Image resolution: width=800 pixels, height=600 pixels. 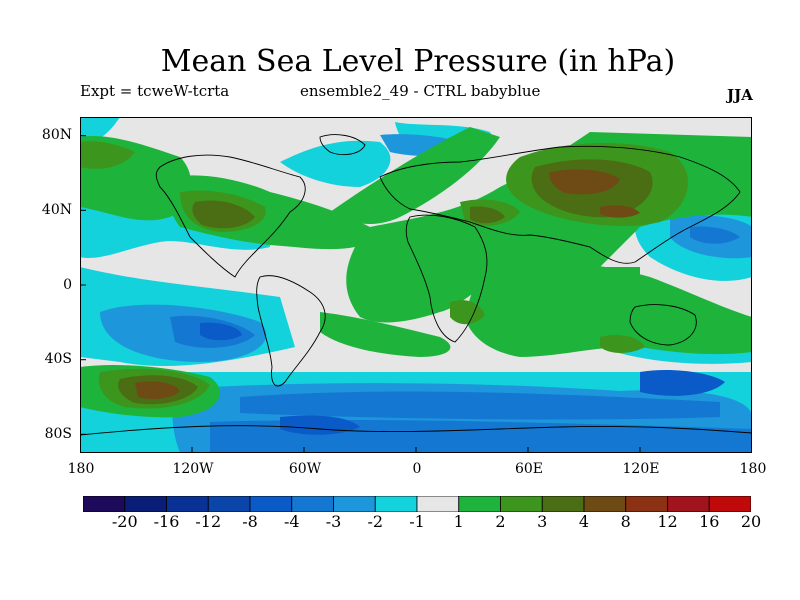 I want to click on lat-tick-label: 0, so click(x=67, y=285).